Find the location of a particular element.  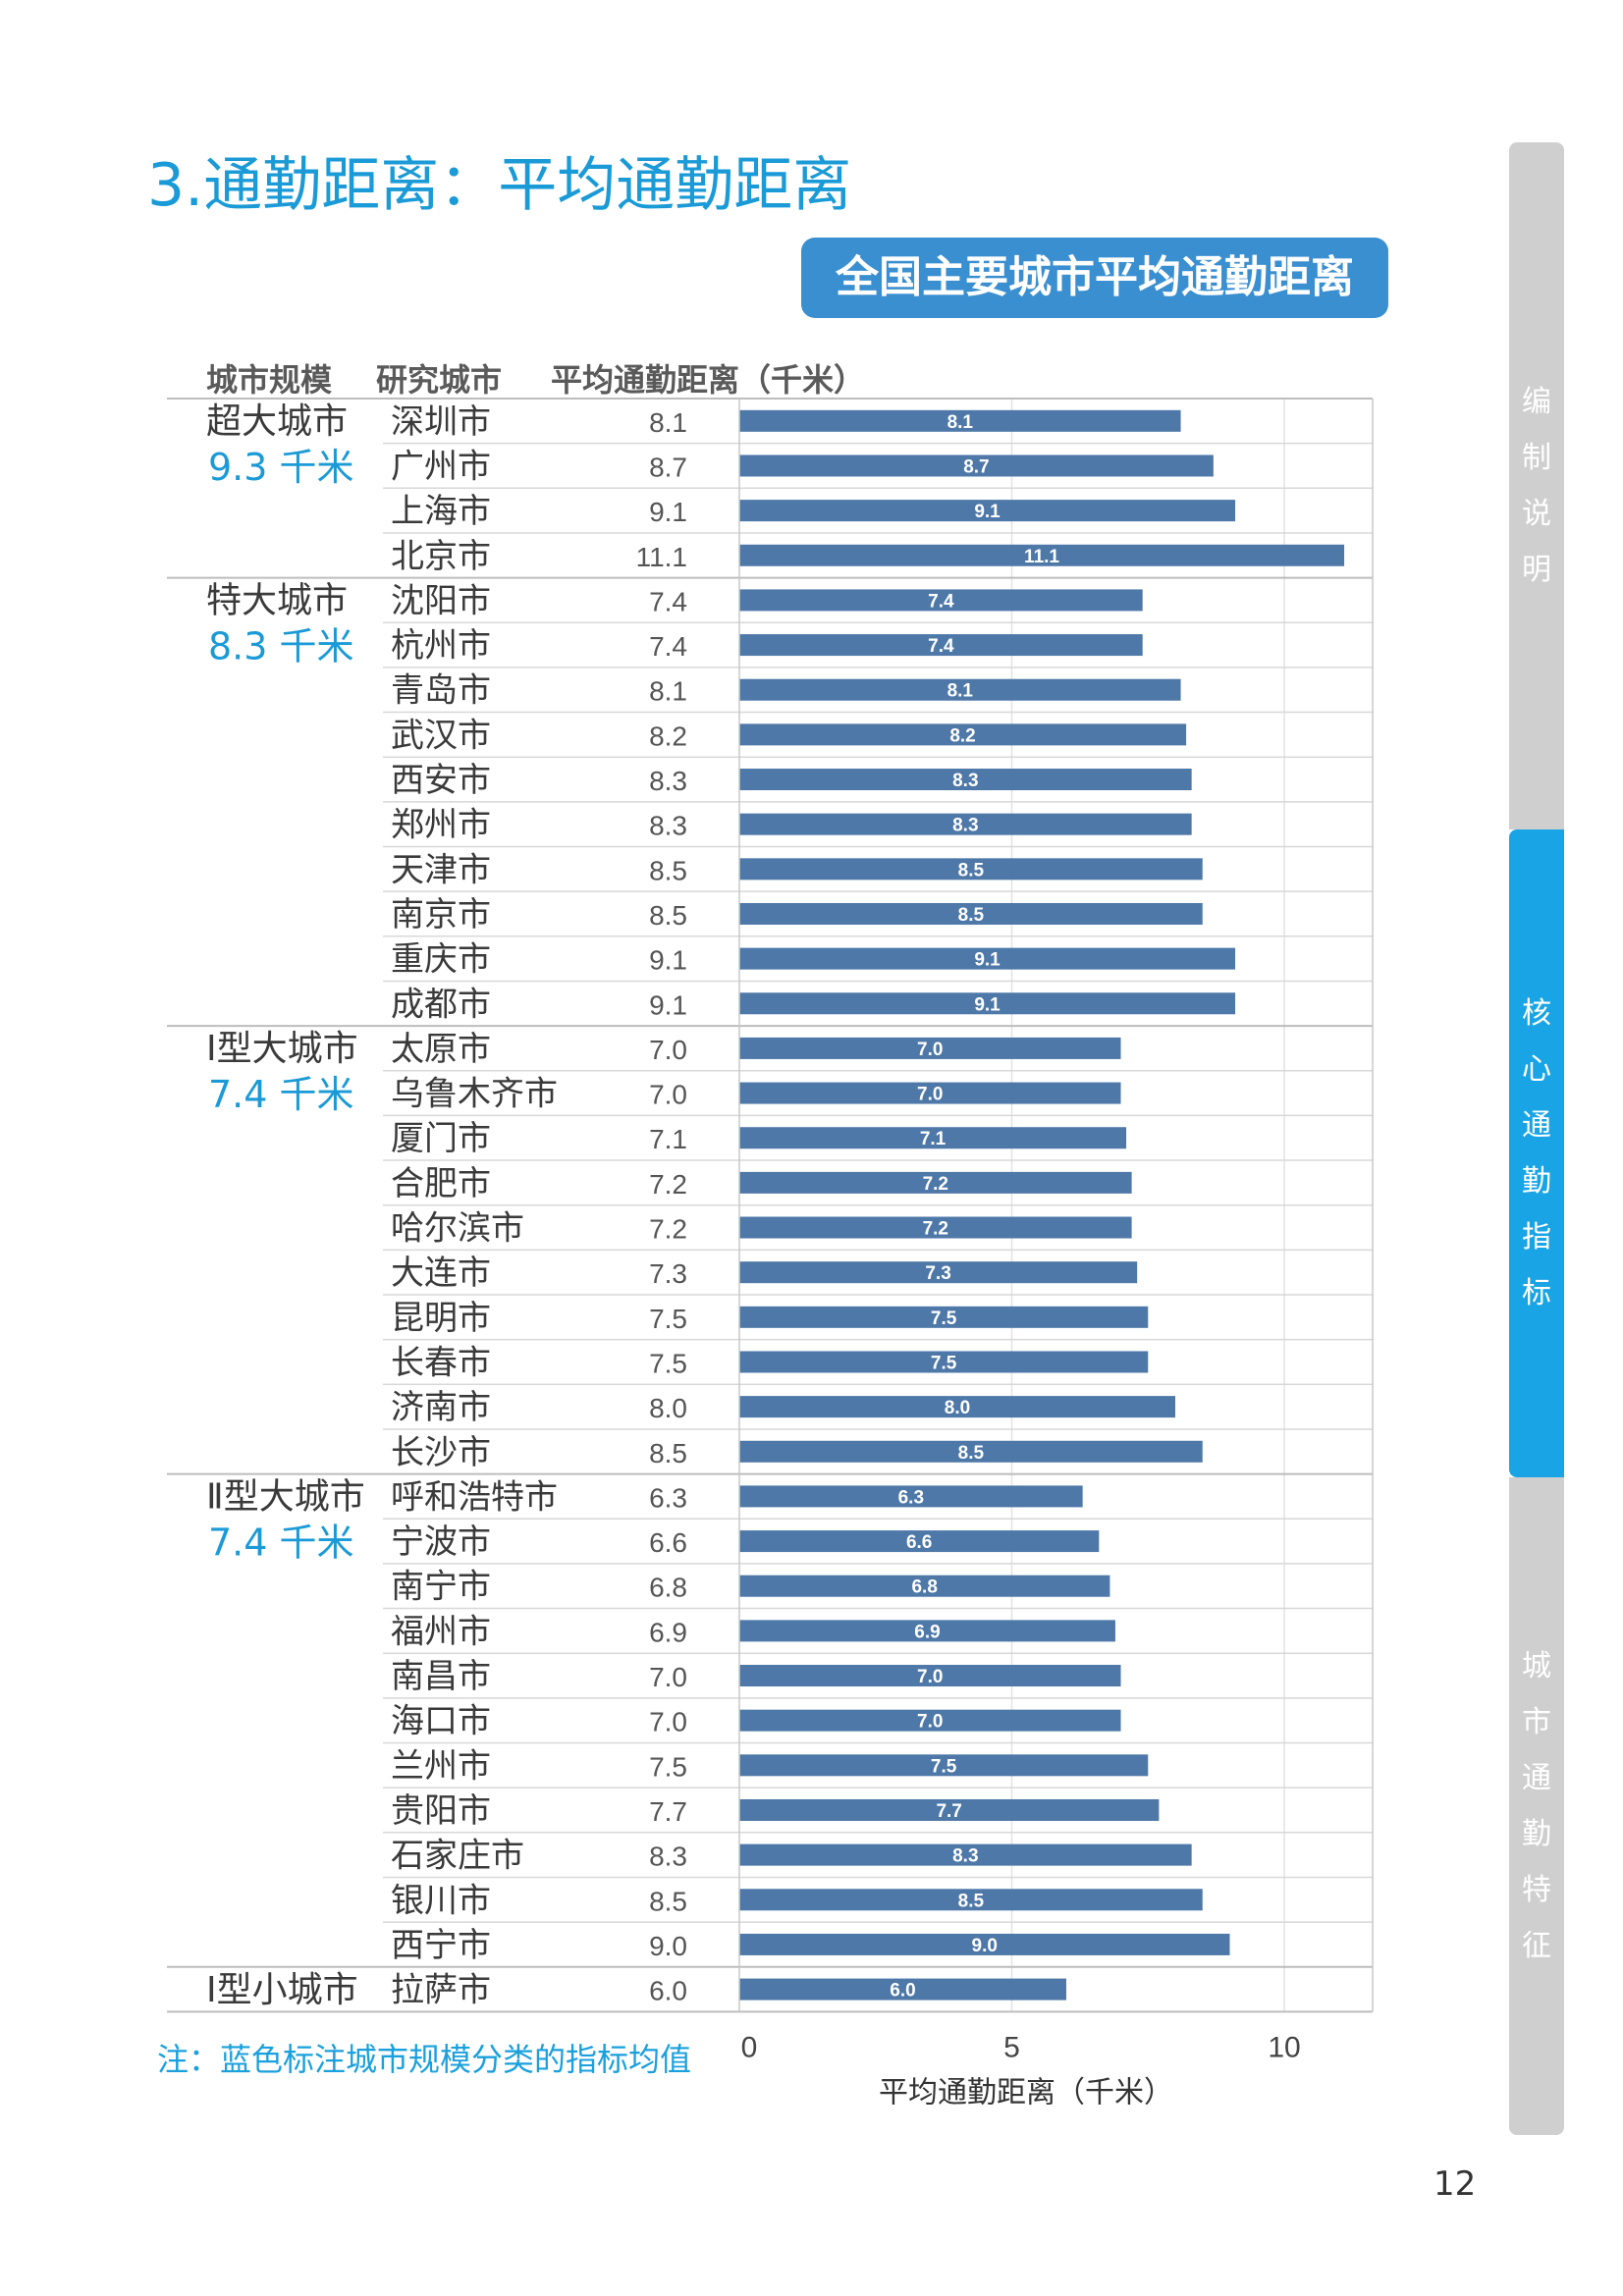

group-name: Ⅰ型小城市 is located at coordinates (282, 1990).